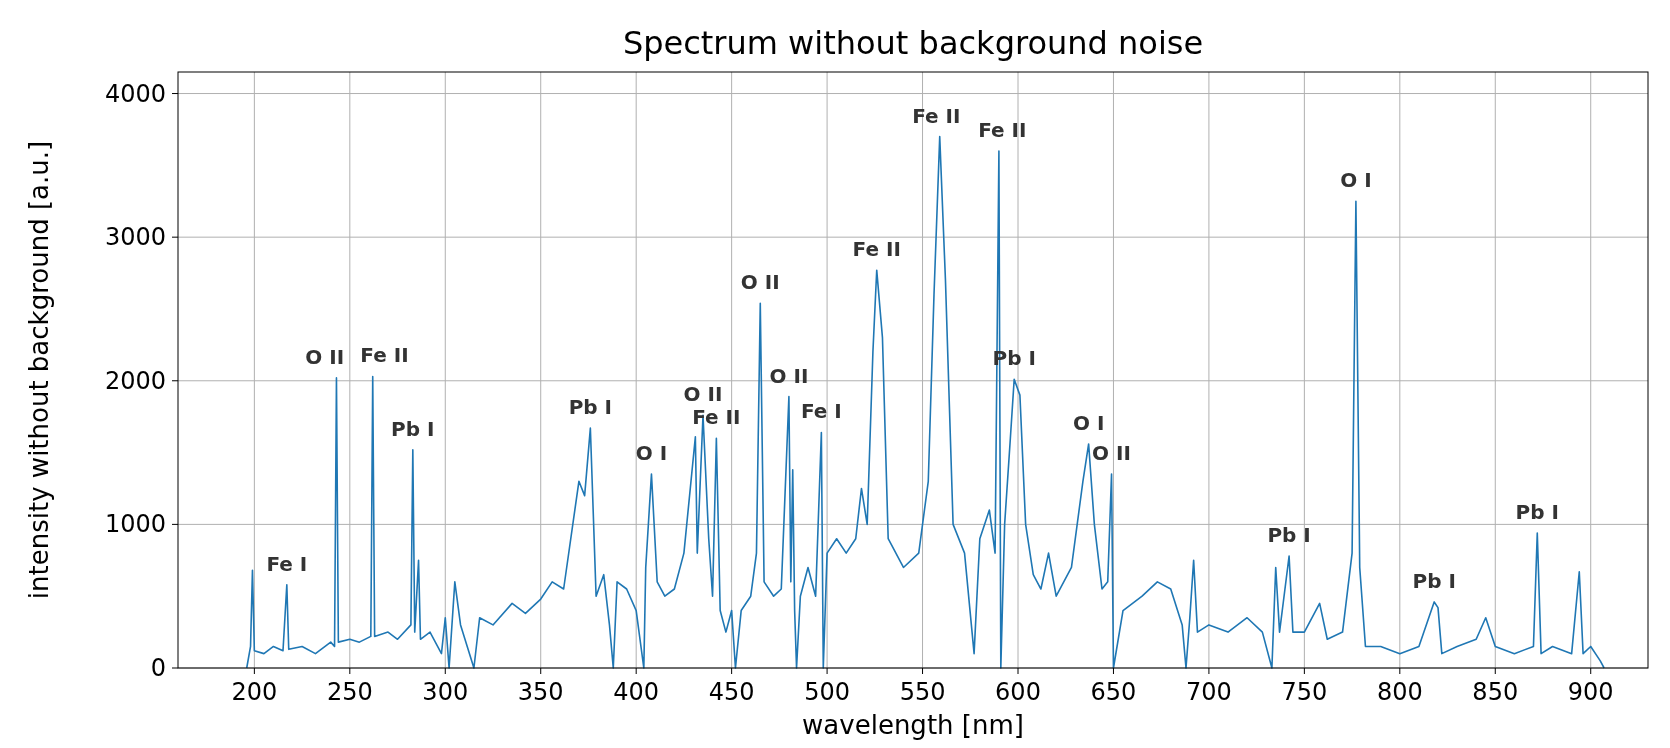 Image resolution: width=1670 pixels, height=748 pixels. What do you see at coordinates (1018, 692) in the screenshot?
I see `x-tick-label: 600` at bounding box center [1018, 692].